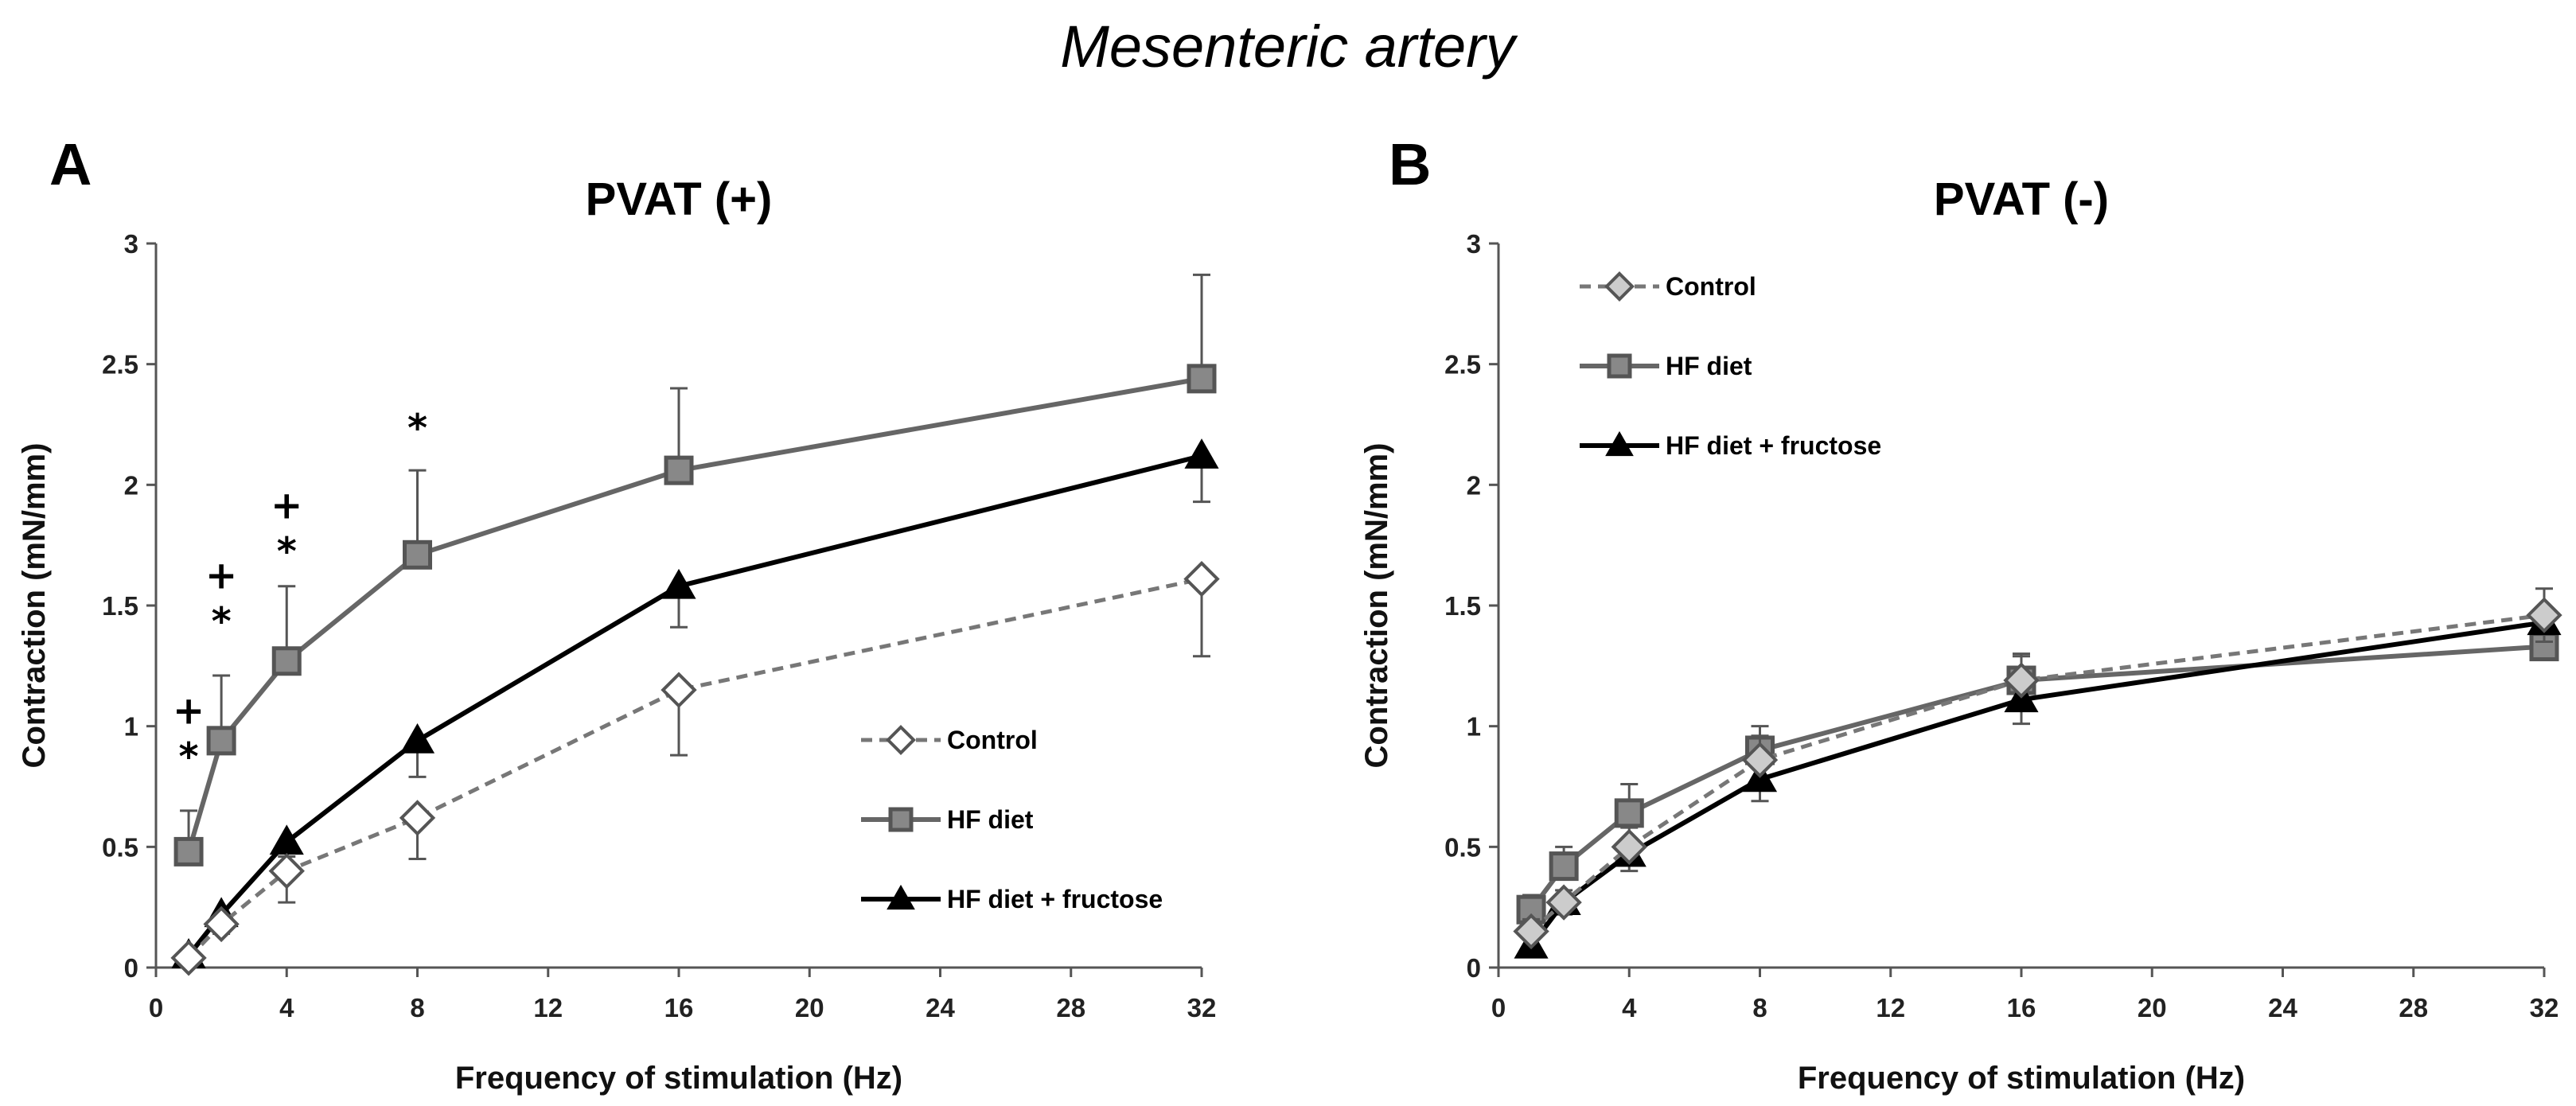  I want to click on panel-title: PVAT (+), so click(679, 199).